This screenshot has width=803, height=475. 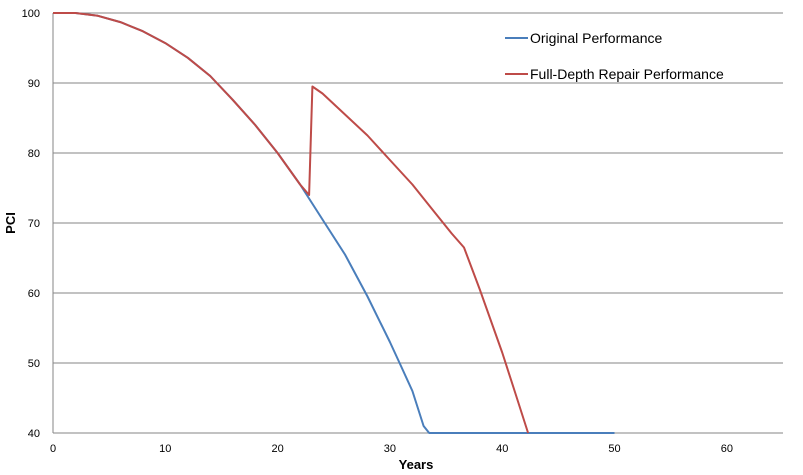 I want to click on legend-label-original: Original Performance, so click(x=596, y=38).